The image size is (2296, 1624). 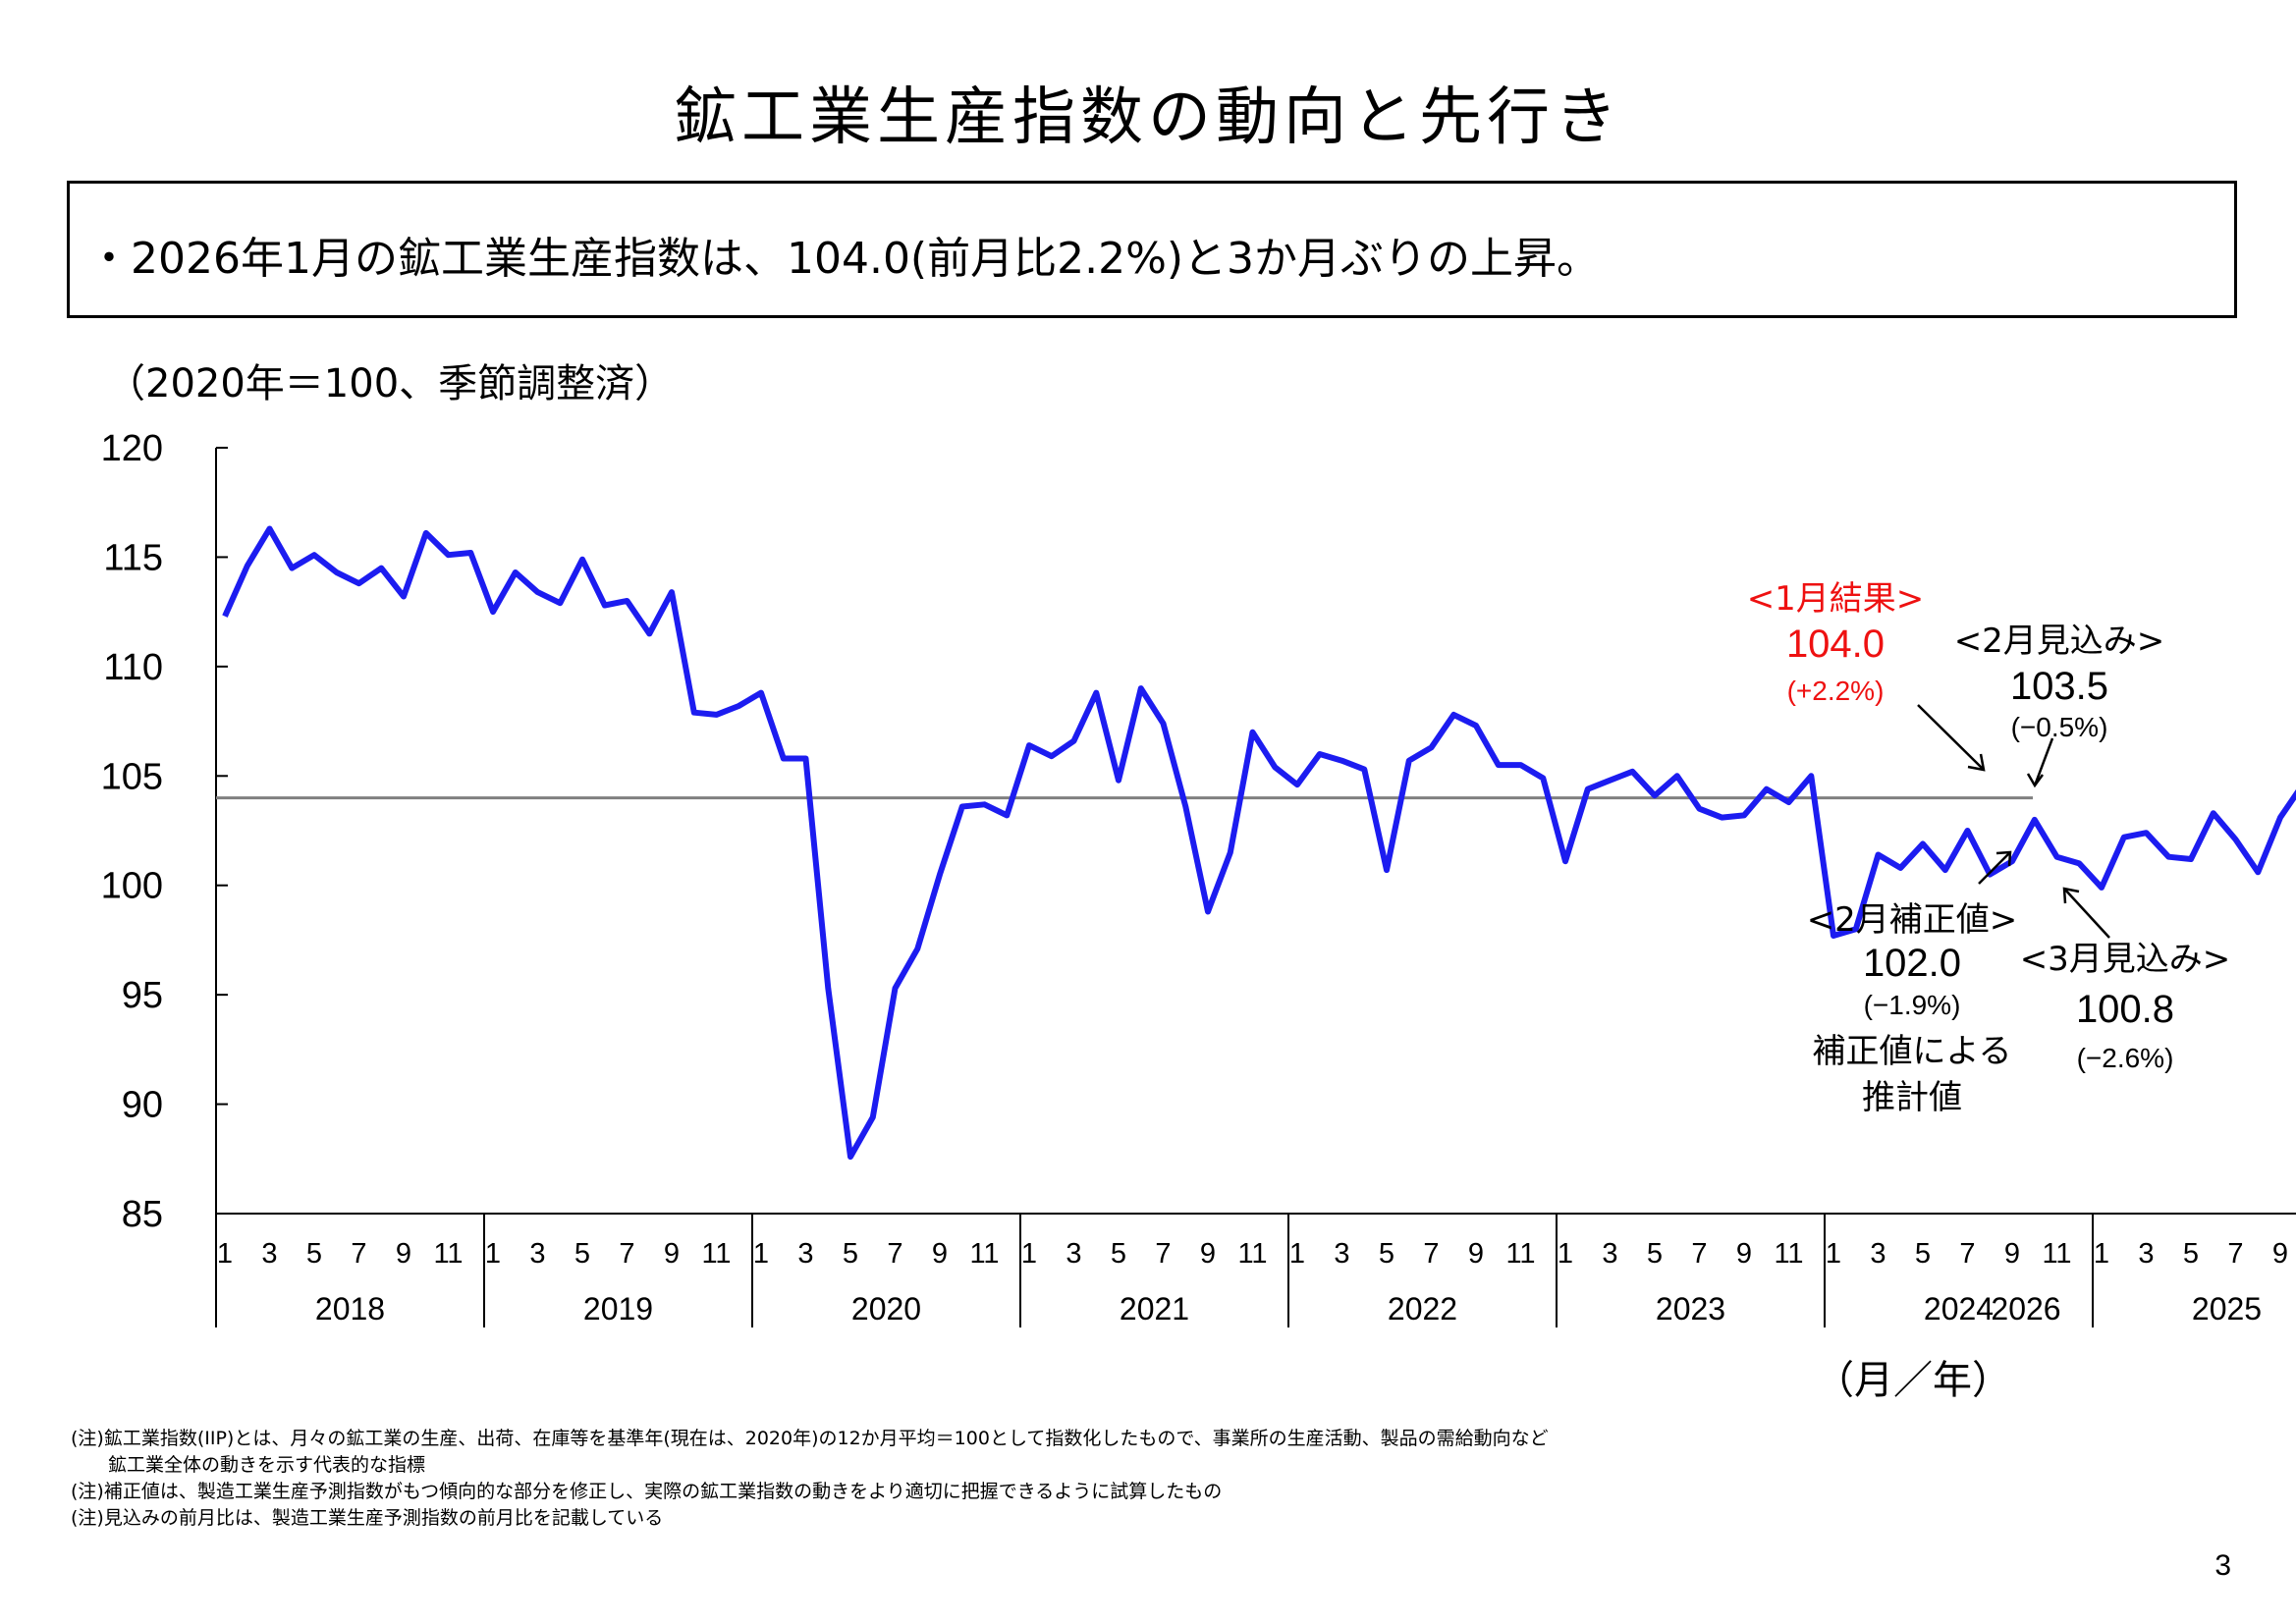 I want to click on arrowhead-jan, so click(x=1976, y=762).